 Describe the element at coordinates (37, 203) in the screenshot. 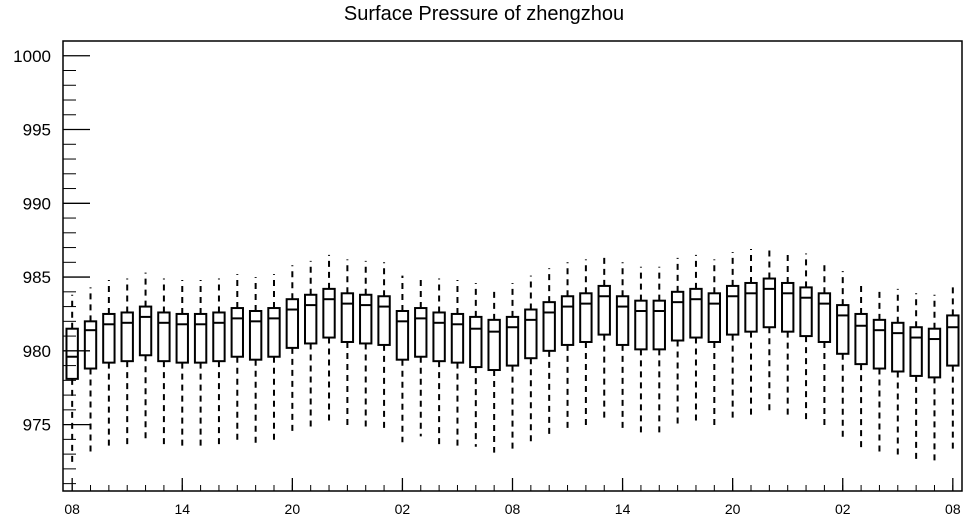

I see `y-tick-label: 990` at that location.